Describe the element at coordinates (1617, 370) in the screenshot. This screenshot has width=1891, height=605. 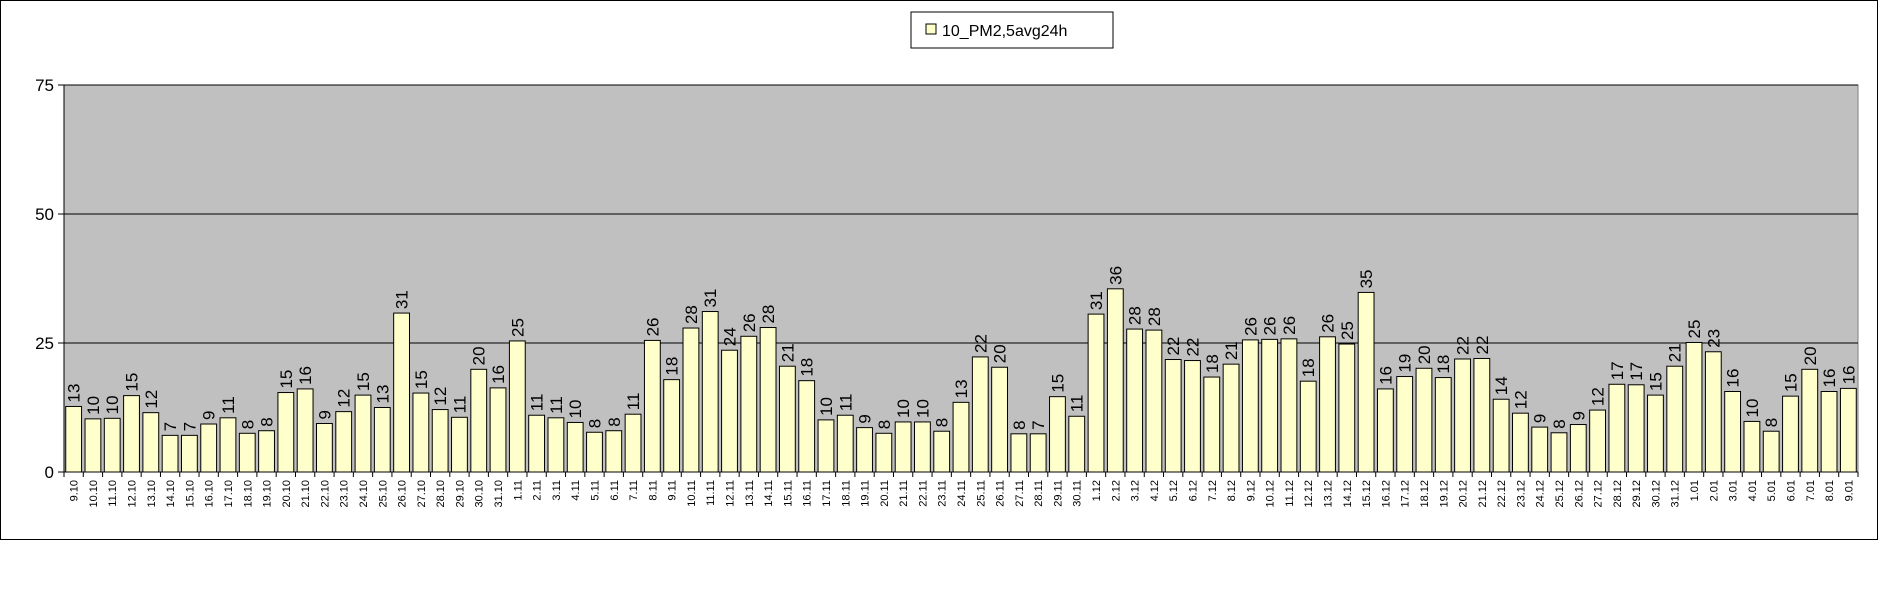
I see `data-label: 17` at that location.